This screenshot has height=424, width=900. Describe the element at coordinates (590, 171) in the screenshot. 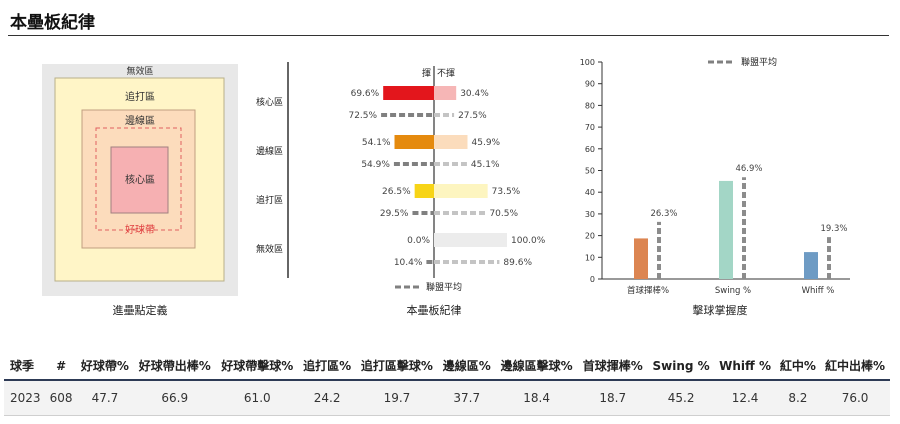

I see `y-tick-label: 50` at that location.